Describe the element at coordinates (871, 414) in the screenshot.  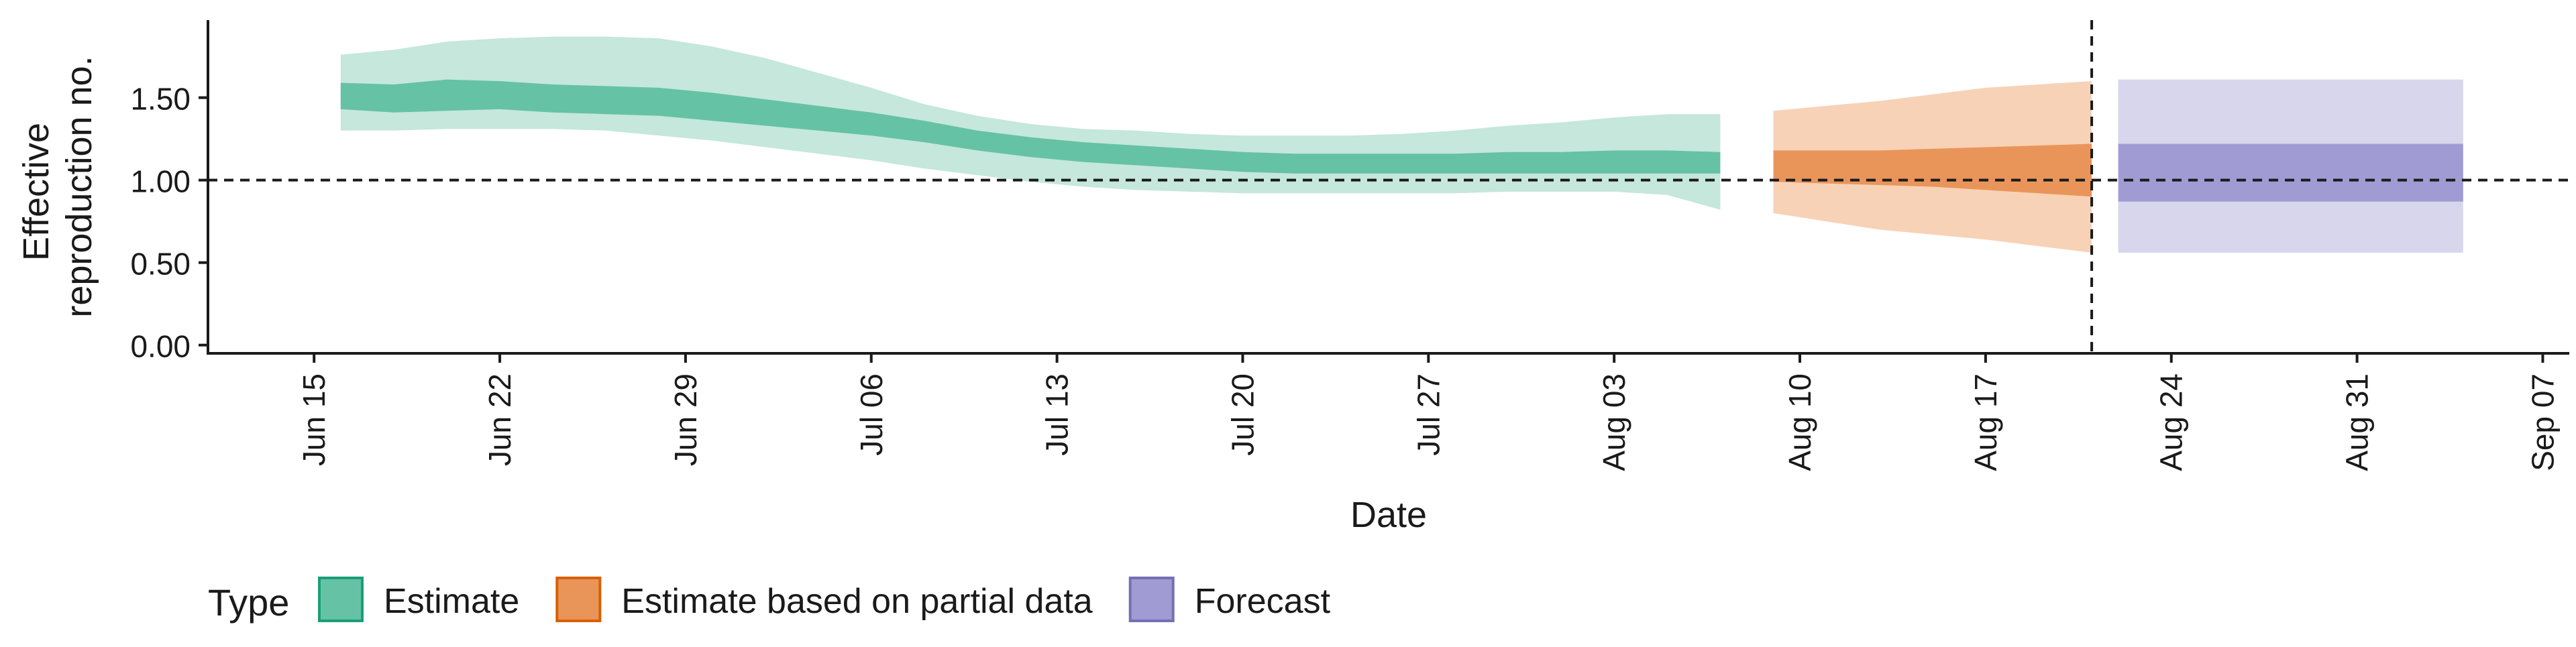
I see `x-tick-label: Jul 06` at that location.